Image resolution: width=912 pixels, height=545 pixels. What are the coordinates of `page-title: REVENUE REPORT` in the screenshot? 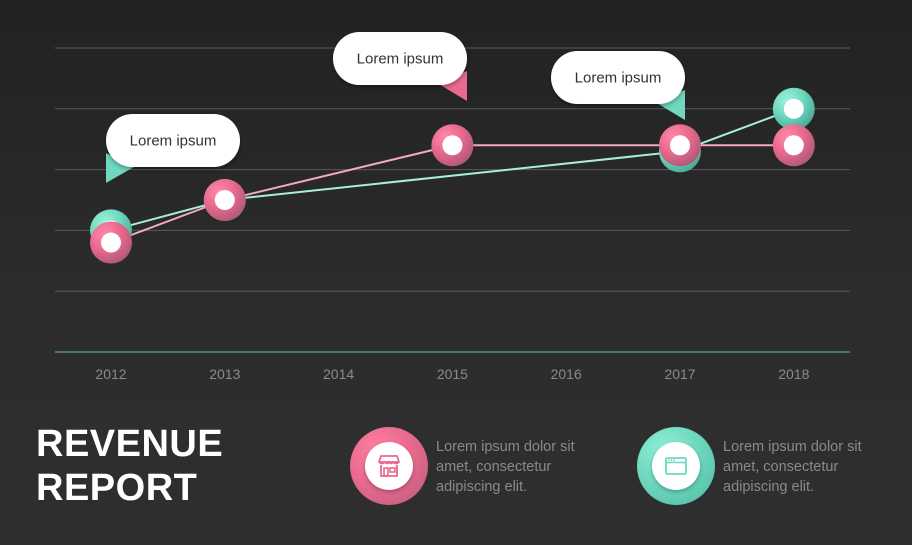 It's located at (129, 466).